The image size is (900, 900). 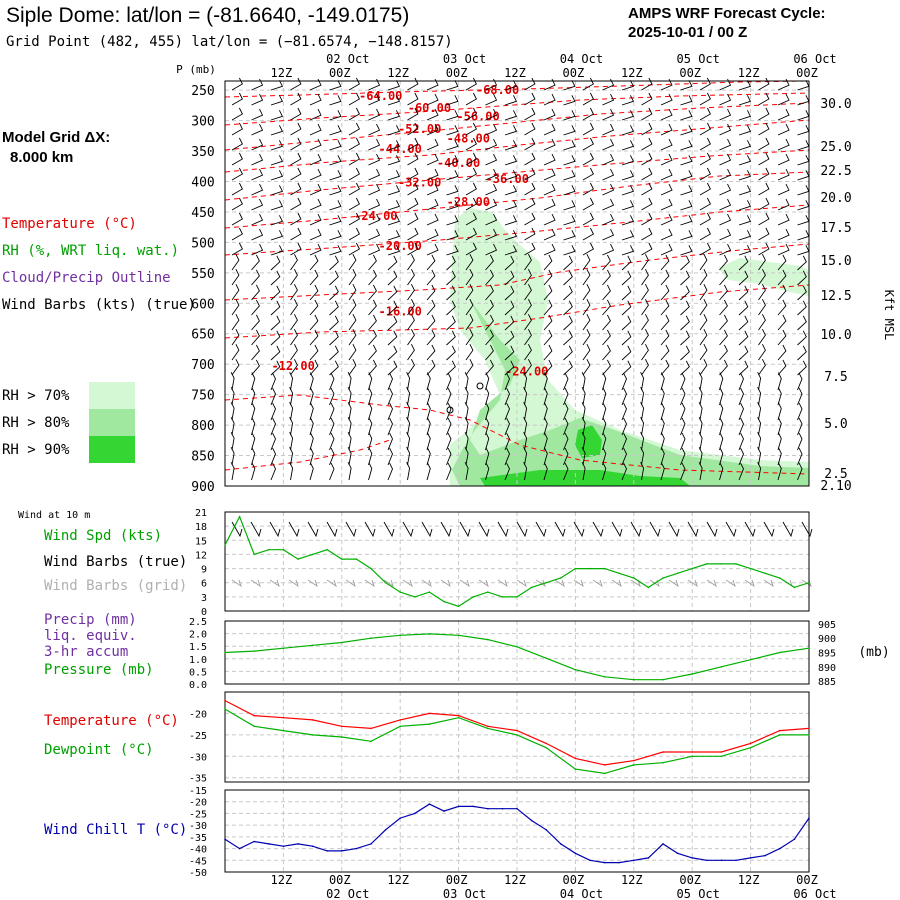 I want to click on isotherm-label: -28.00, so click(x=468, y=202).